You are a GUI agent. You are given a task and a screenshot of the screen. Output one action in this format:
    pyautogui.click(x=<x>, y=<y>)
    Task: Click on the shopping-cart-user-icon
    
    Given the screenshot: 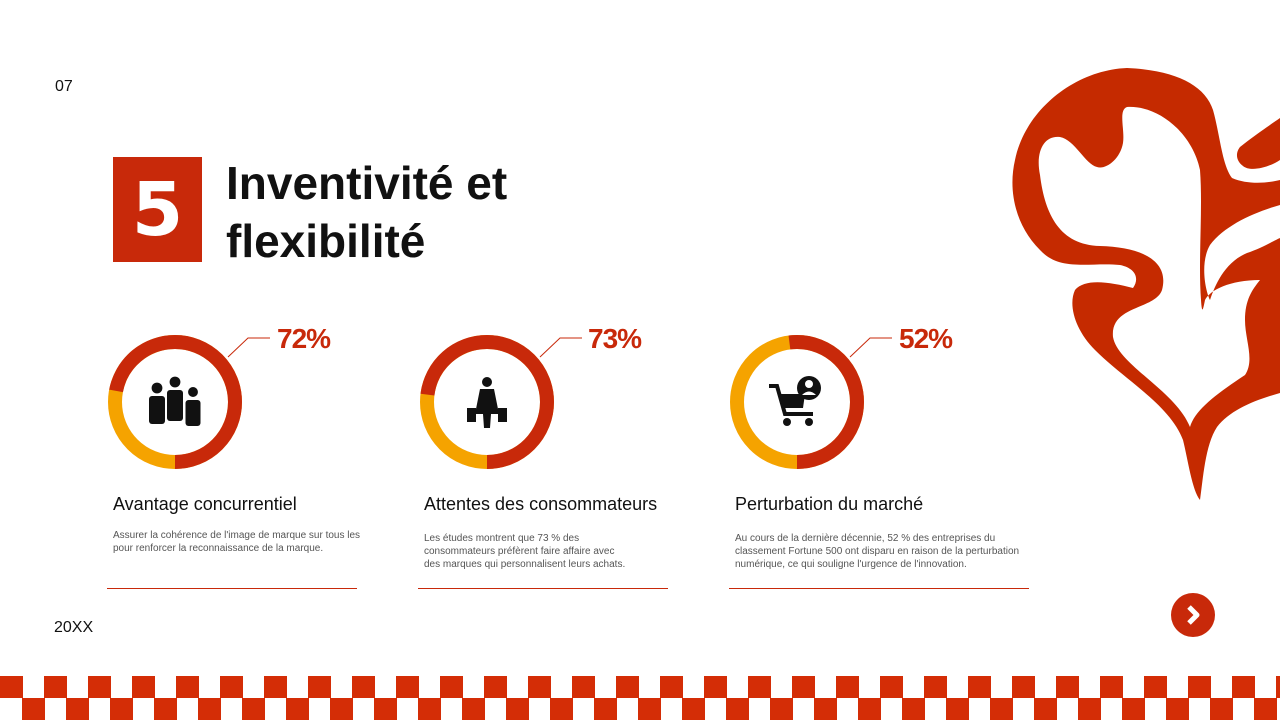 What is the action you would take?
    pyautogui.click(x=795, y=401)
    